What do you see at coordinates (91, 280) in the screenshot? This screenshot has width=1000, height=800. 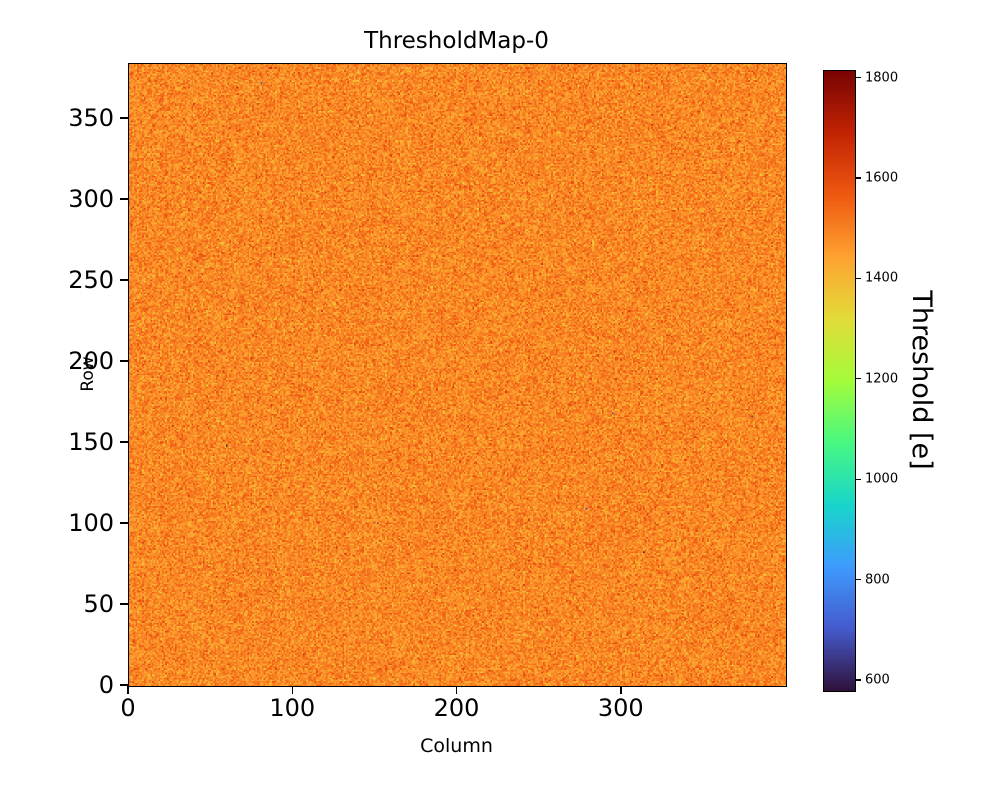 I see `y-tick-label: 250` at bounding box center [91, 280].